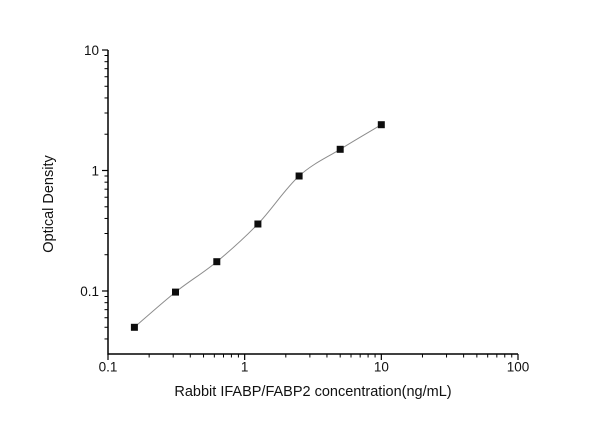  I want to click on x-tick-label: 100, so click(518, 367).